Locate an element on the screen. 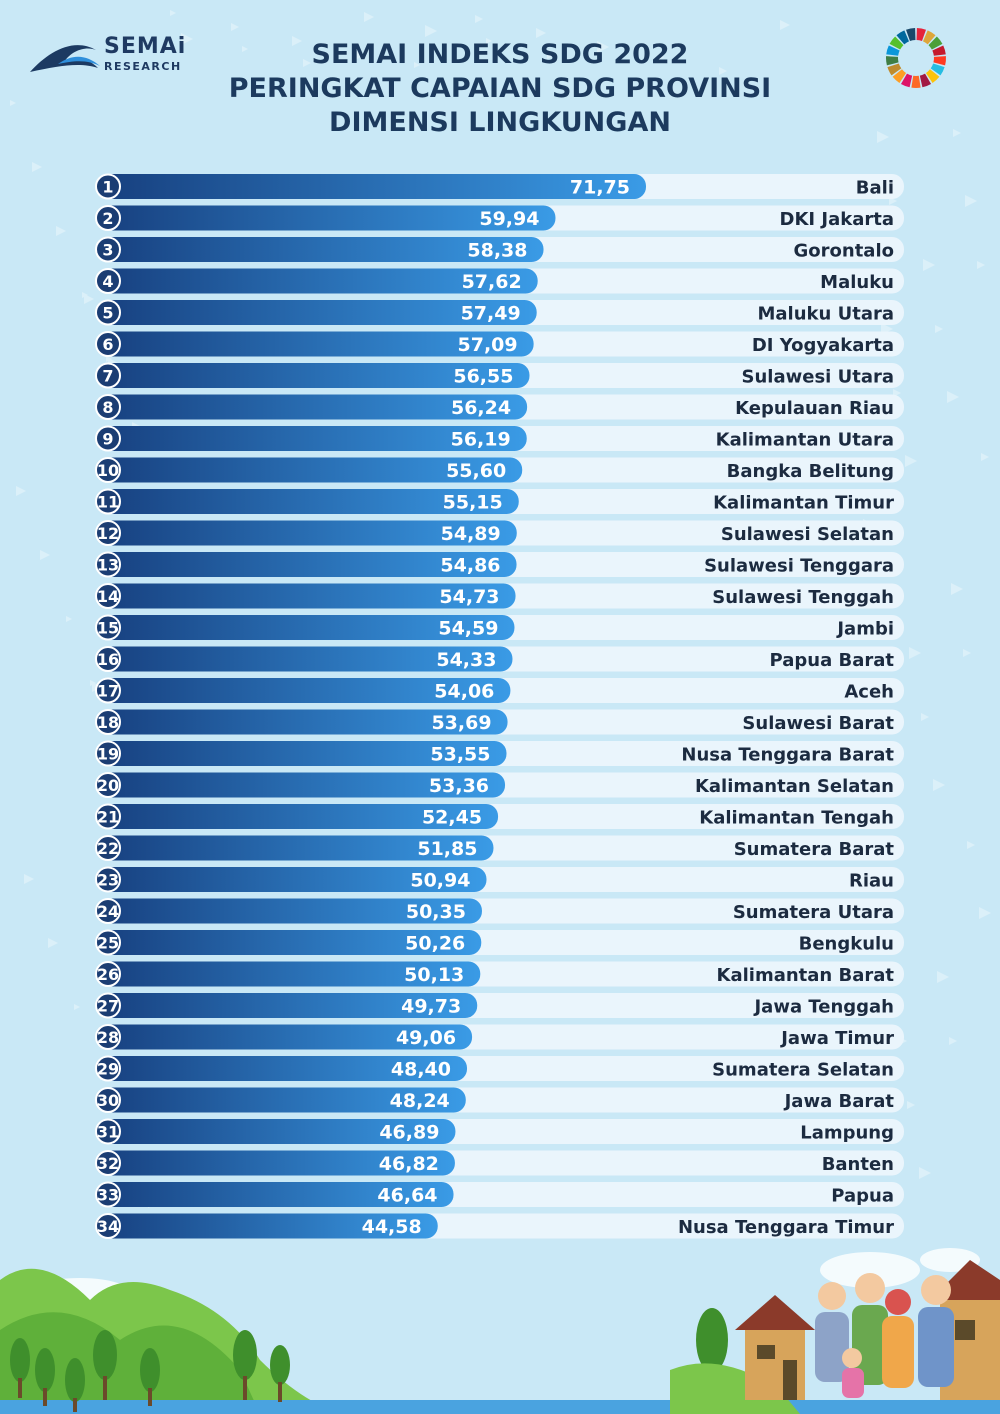 This screenshot has width=1000, height=1414. value-label: 57,49 is located at coordinates (491, 314).